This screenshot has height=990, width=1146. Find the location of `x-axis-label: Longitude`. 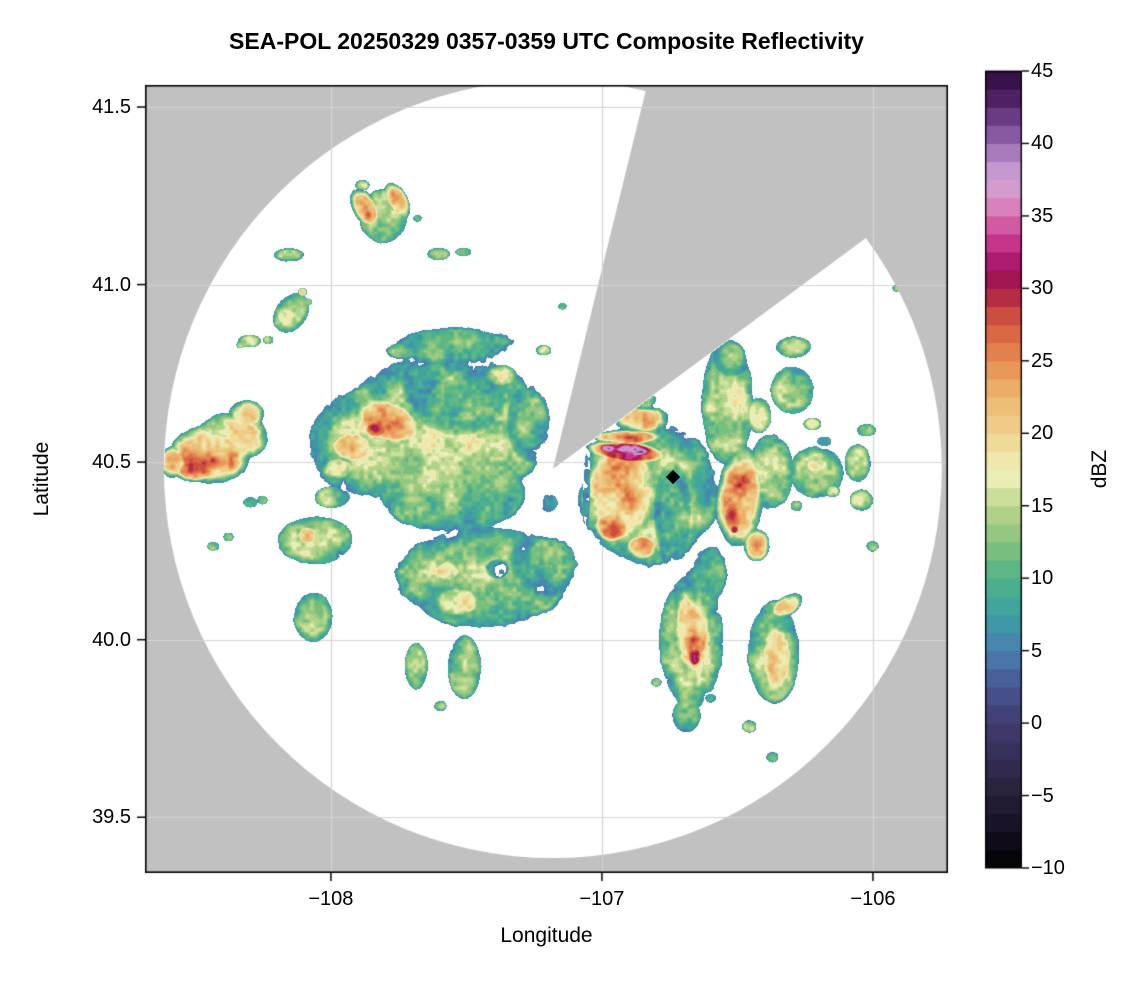

x-axis-label: Longitude is located at coordinates (546, 935).